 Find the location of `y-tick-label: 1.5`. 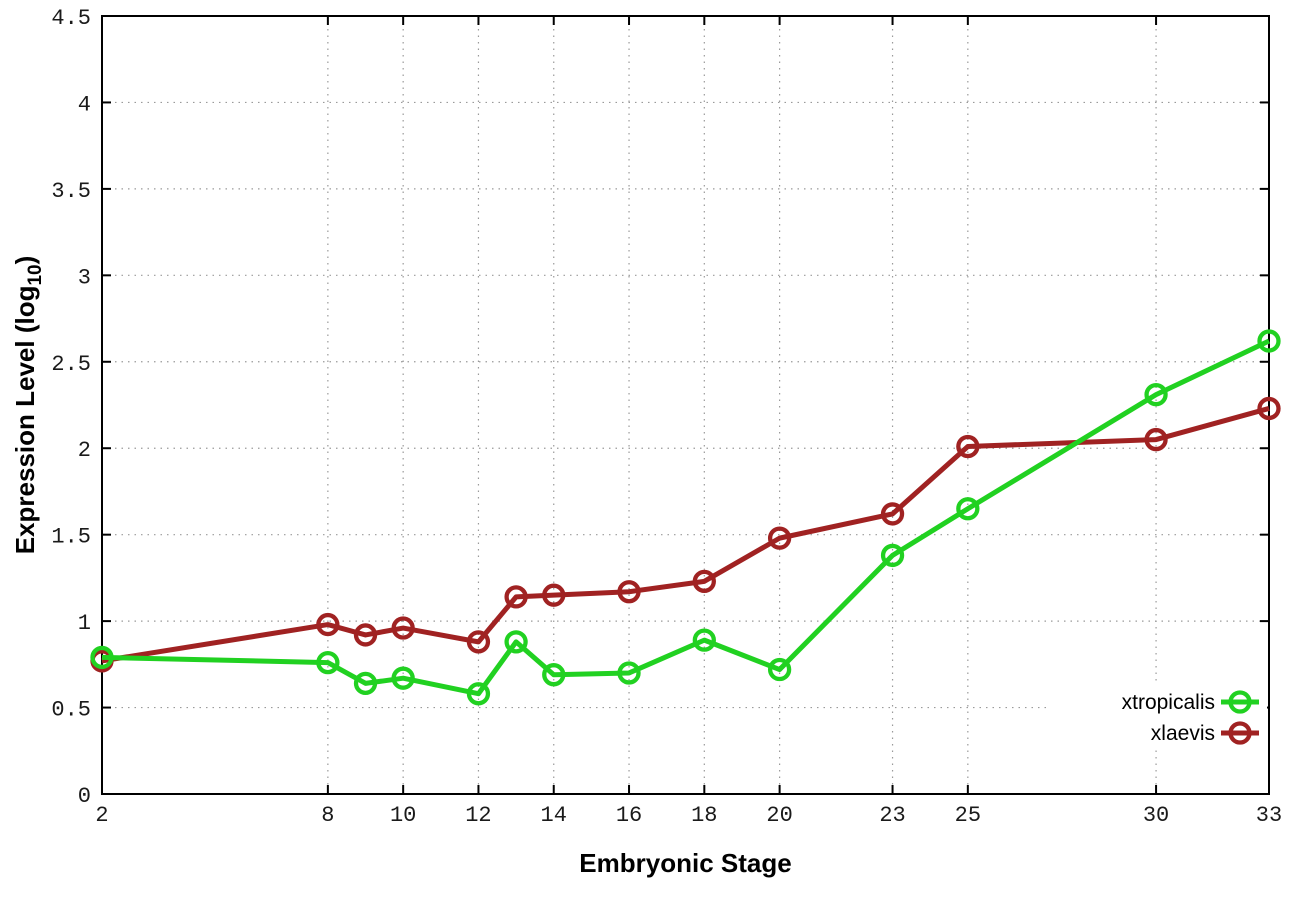

y-tick-label: 1.5 is located at coordinates (71, 537).